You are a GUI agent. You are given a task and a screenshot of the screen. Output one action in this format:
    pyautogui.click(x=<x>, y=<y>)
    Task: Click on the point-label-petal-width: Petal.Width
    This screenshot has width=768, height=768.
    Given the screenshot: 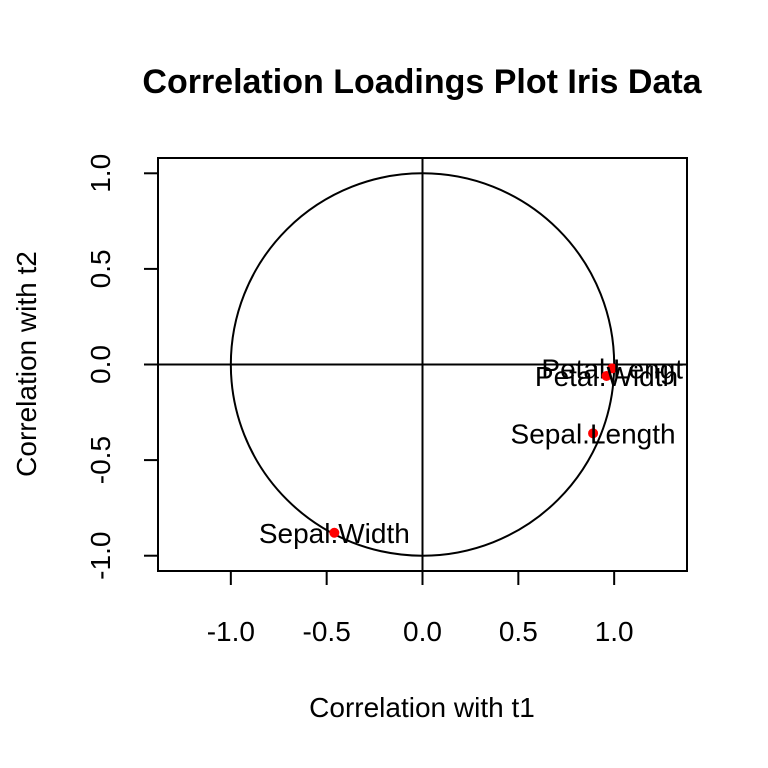 What is the action you would take?
    pyautogui.click(x=606, y=376)
    